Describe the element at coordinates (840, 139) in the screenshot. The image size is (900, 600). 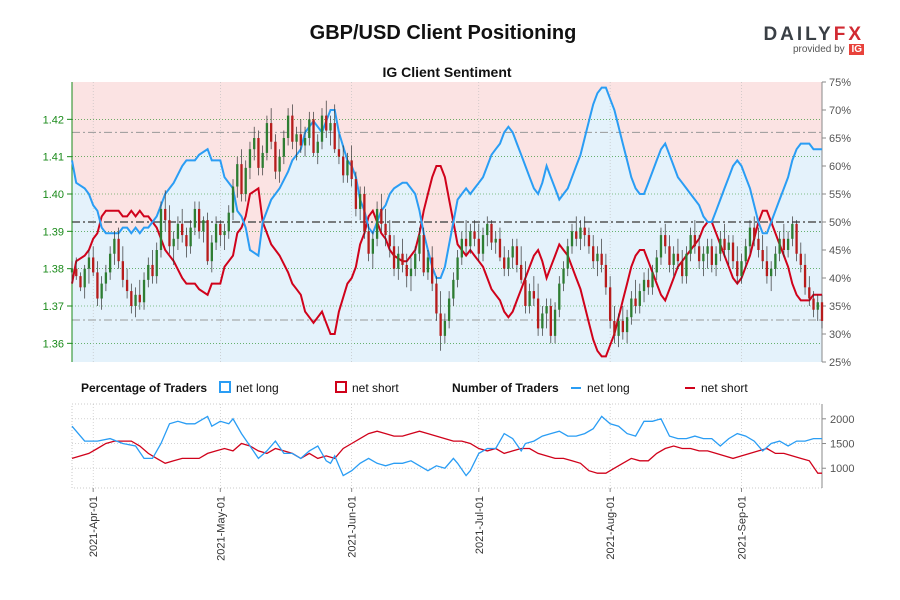
I see `sentiment-tick-label: 65%` at that location.